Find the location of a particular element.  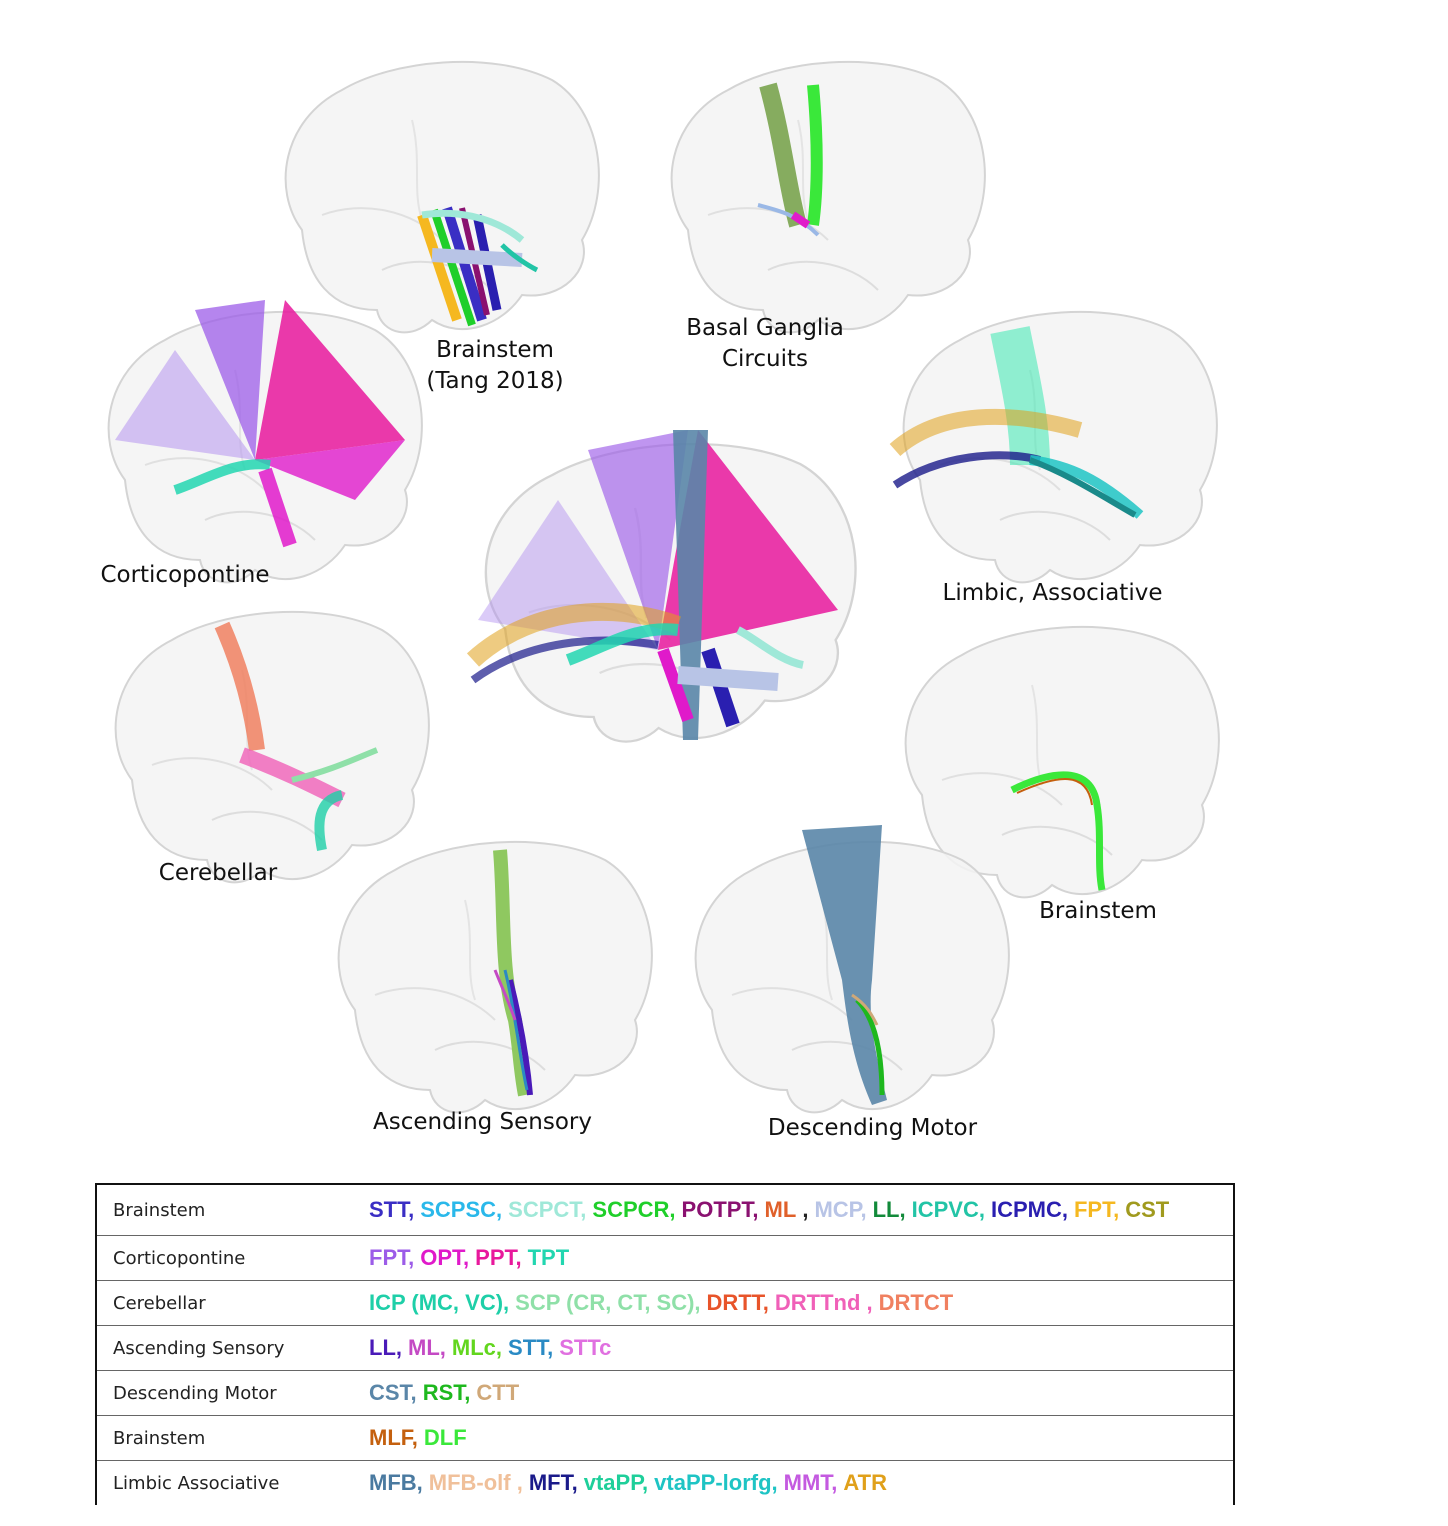

legend-row: Descending Motor CST, RST, CTT is located at coordinates (665, 1393).